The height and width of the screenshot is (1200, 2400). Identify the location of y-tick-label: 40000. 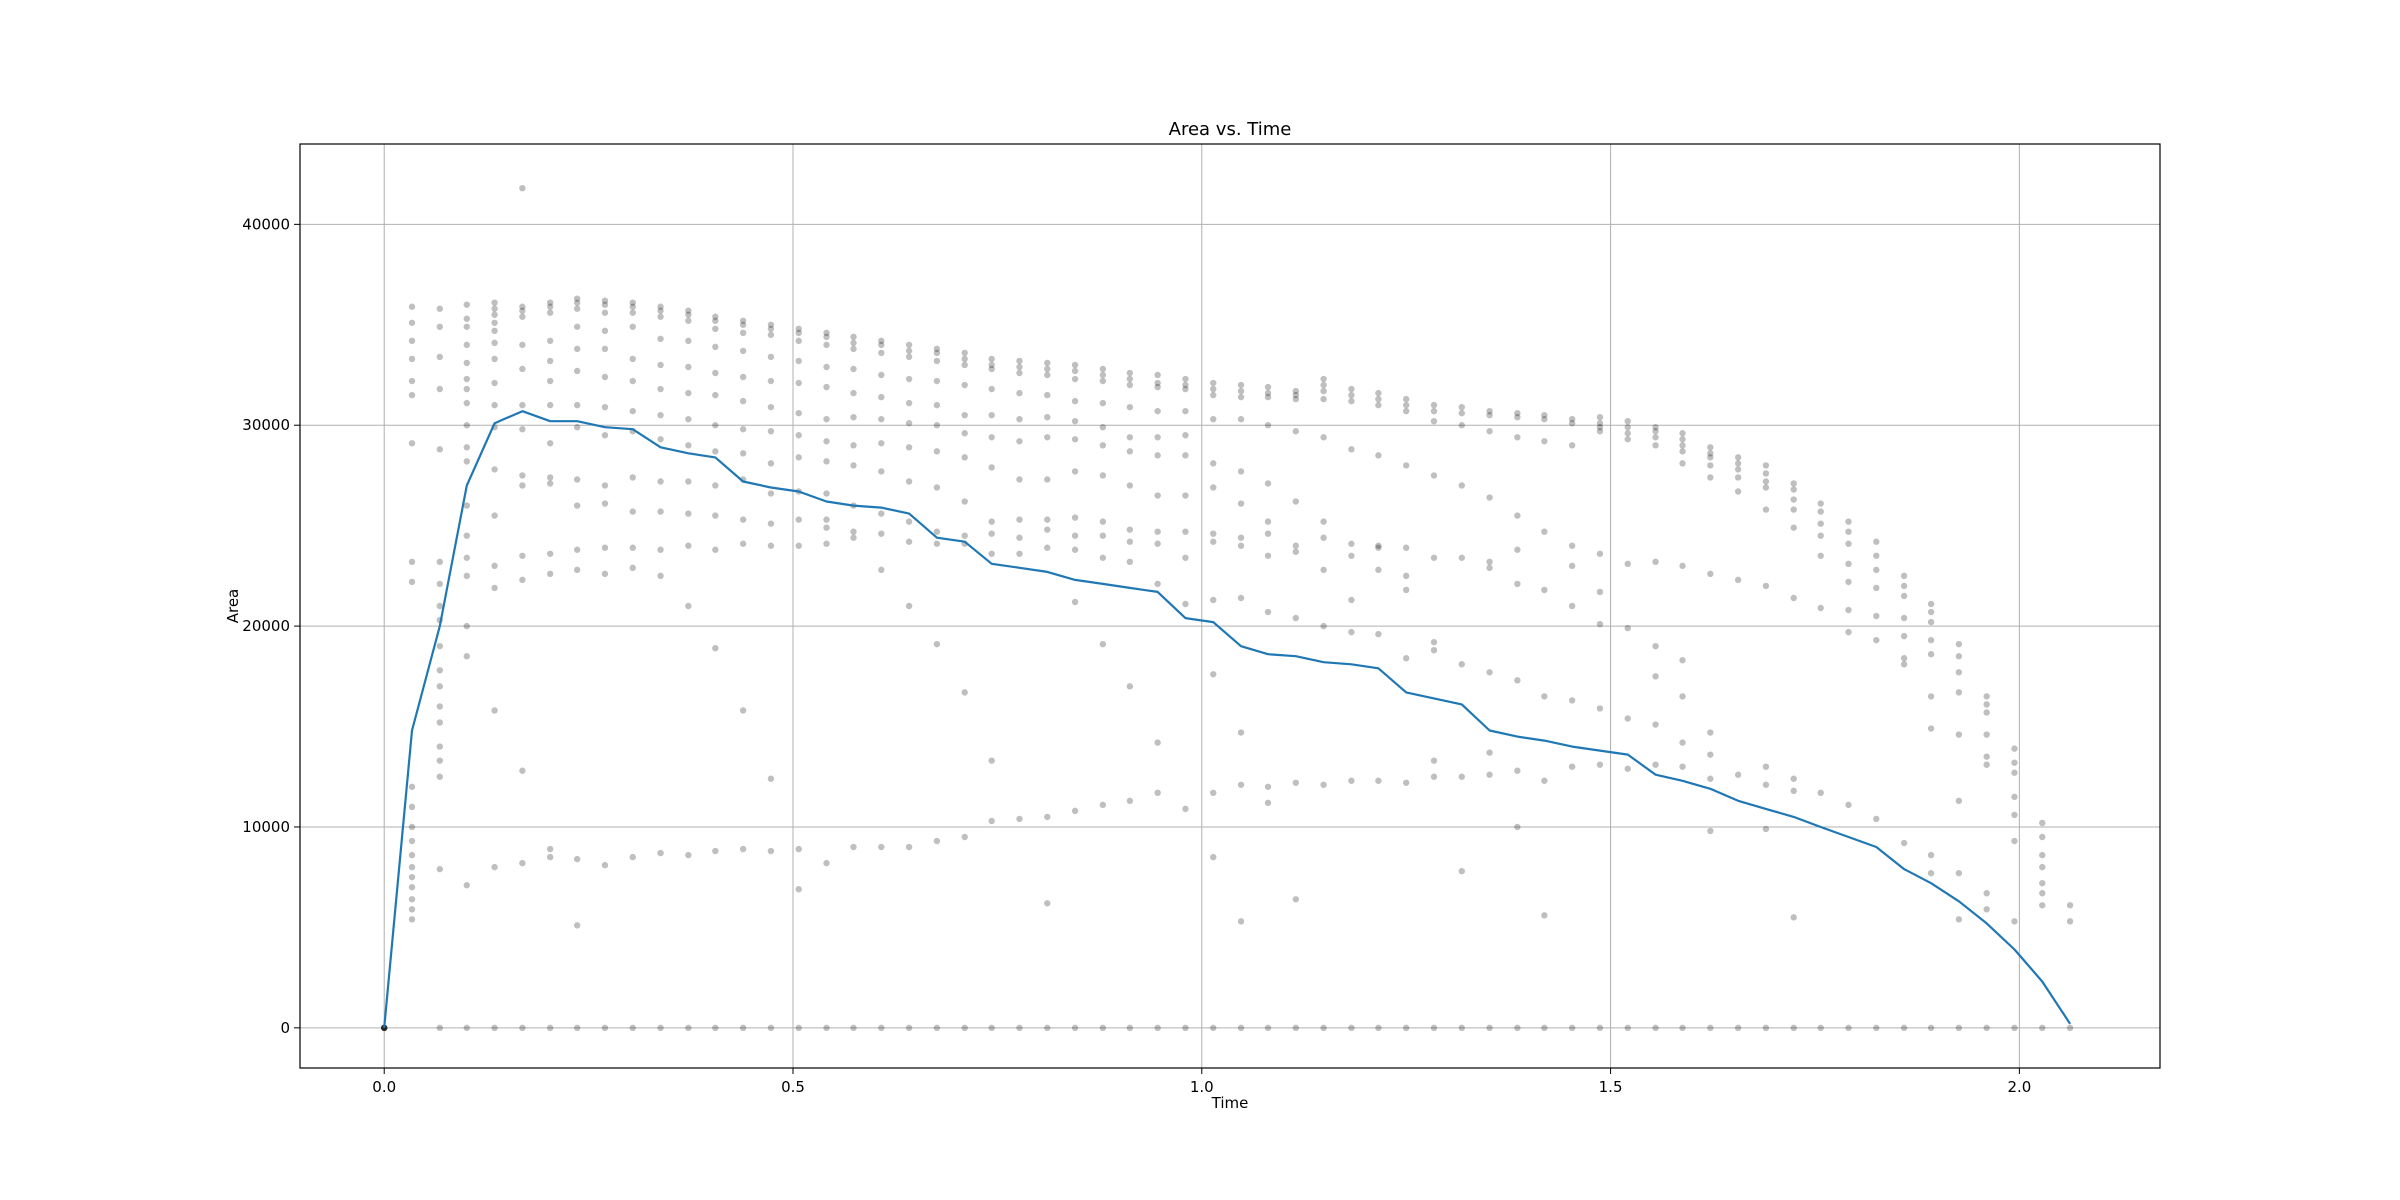
(266, 224).